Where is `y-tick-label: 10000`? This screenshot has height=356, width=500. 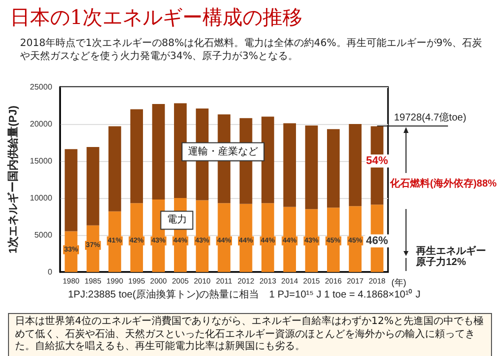 y-tick-label: 10000 is located at coordinates (41, 198).